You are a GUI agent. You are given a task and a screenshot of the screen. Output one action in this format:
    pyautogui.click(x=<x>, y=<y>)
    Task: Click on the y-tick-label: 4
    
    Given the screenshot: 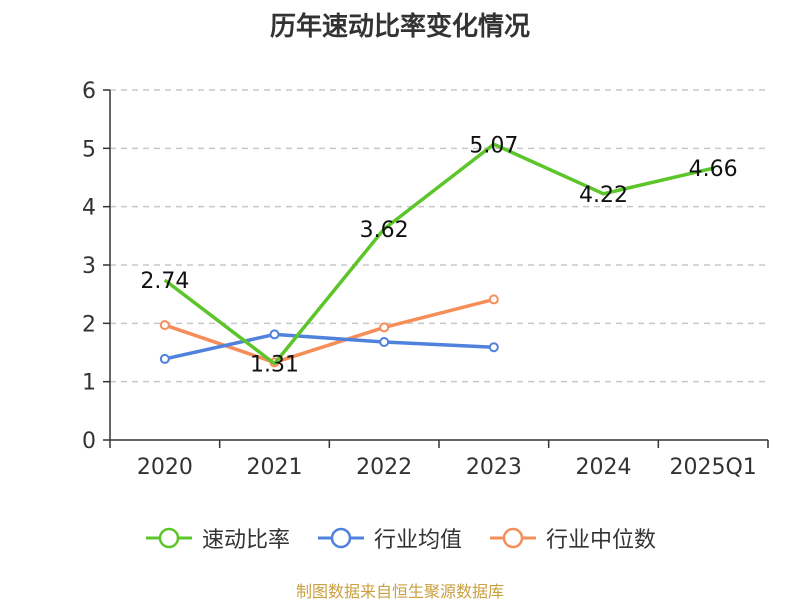 What is the action you would take?
    pyautogui.click(x=89, y=208)
    